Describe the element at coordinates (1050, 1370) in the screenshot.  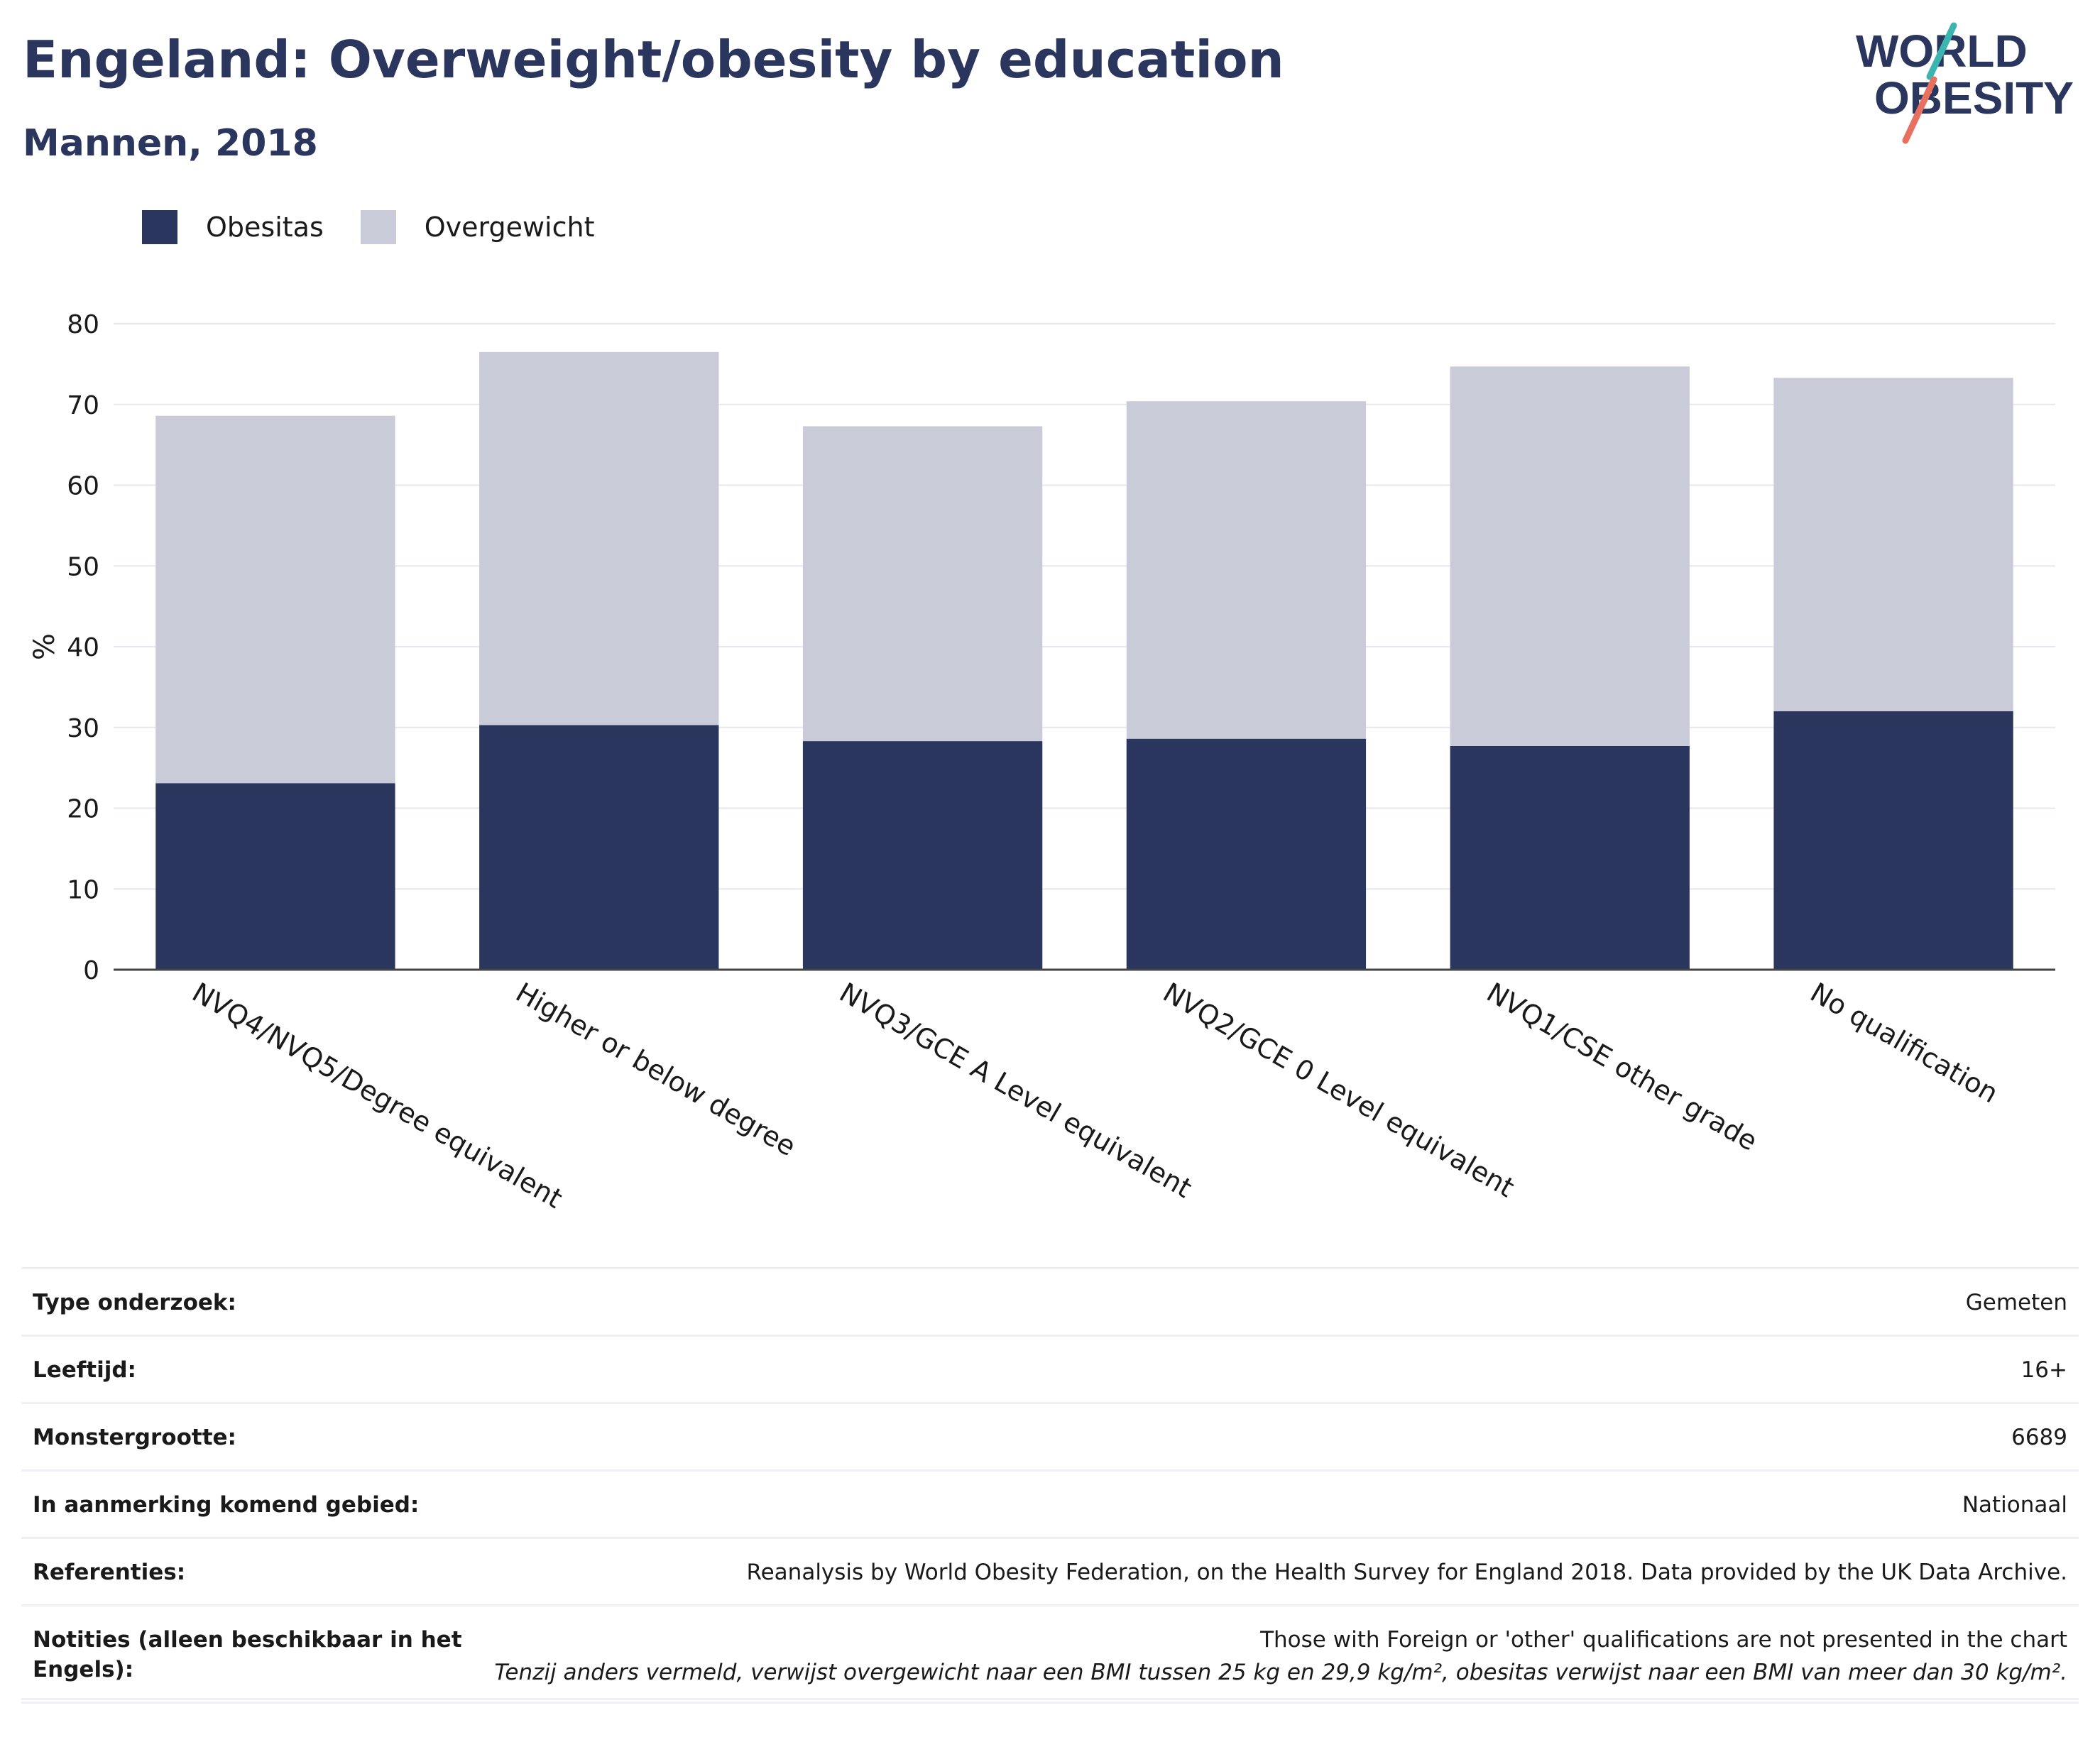
I see `info-row-age: Leeftijd: 16+` at that location.